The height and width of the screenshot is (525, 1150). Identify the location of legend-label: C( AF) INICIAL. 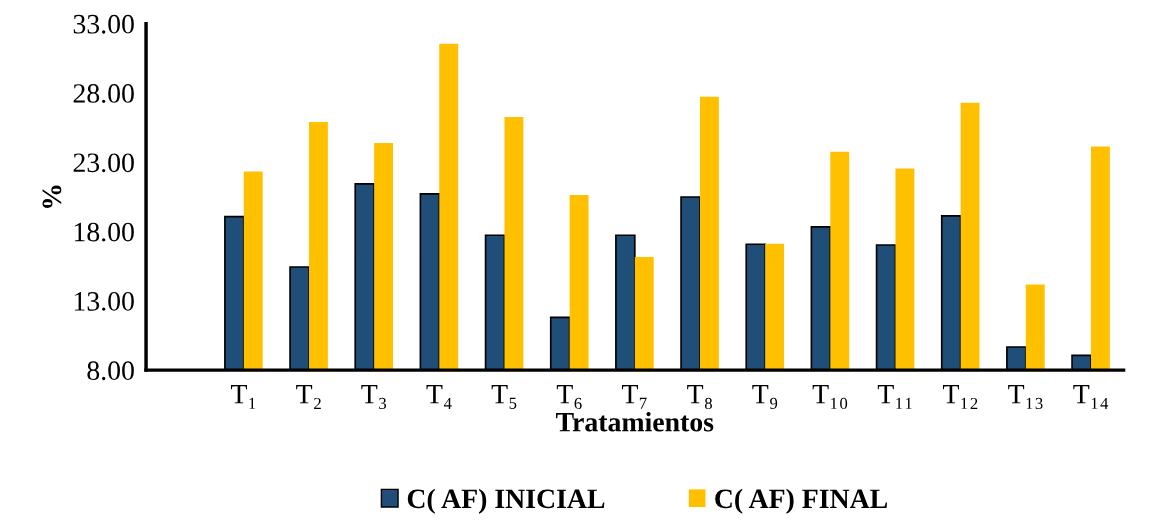
(506, 501).